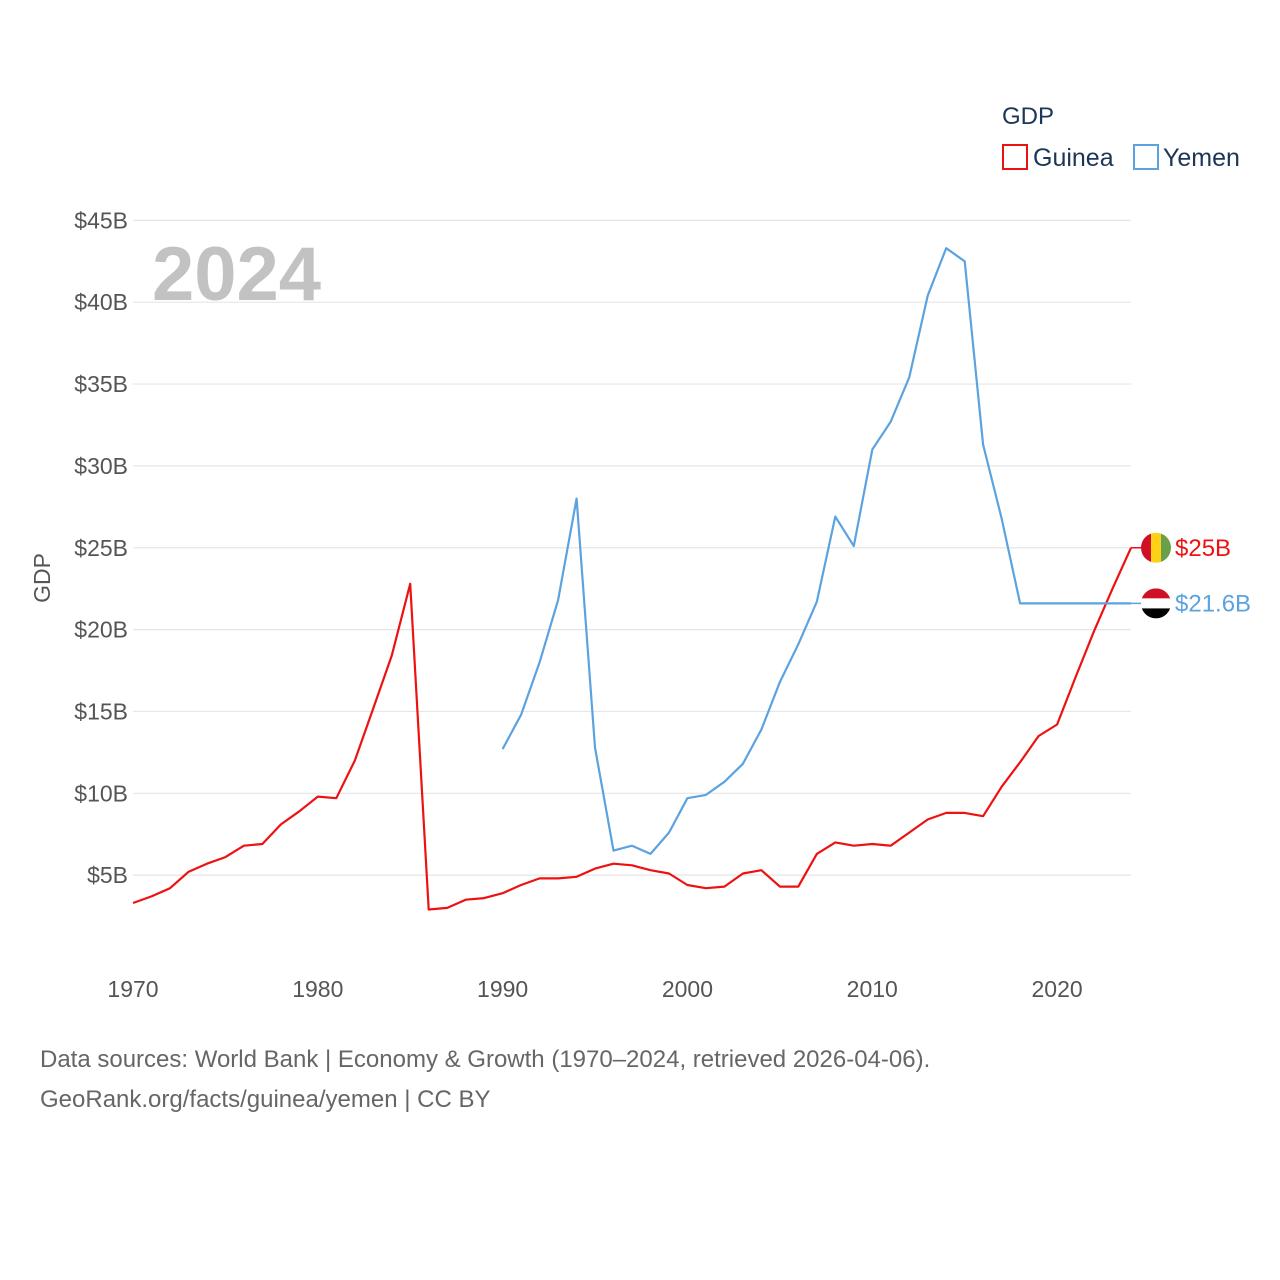 The width and height of the screenshot is (1280, 1280). Describe the element at coordinates (101, 220) in the screenshot. I see `y-tick-label: $45B` at that location.